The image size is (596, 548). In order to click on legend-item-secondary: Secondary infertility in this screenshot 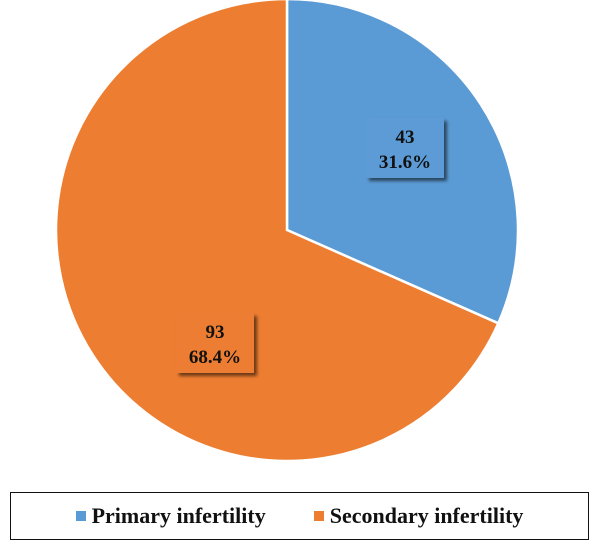, I will do `click(418, 516)`.